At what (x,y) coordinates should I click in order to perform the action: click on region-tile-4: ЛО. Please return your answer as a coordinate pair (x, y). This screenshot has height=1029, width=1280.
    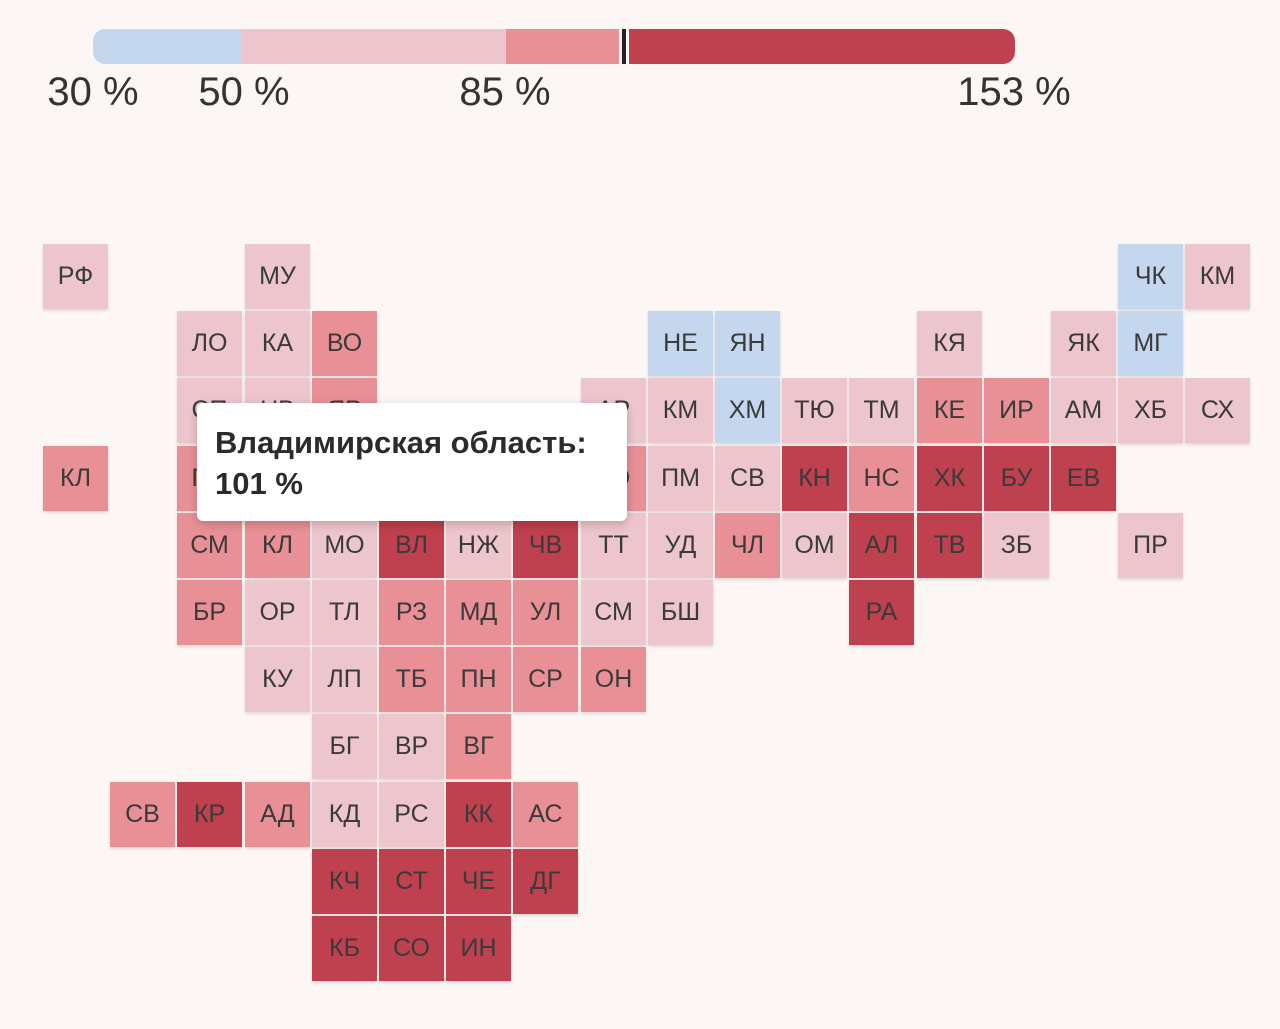
    Looking at the image, I should click on (209, 343).